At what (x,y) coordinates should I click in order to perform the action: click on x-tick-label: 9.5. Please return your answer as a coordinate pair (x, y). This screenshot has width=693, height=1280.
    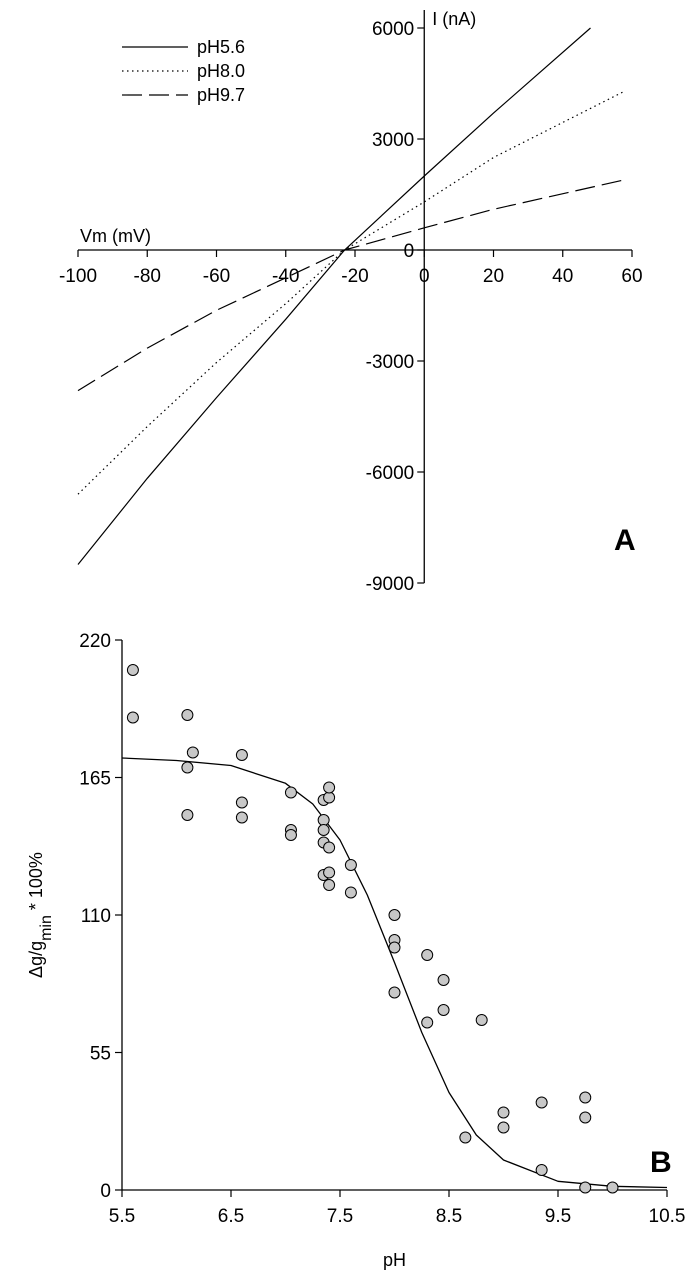
    Looking at the image, I should click on (558, 1216).